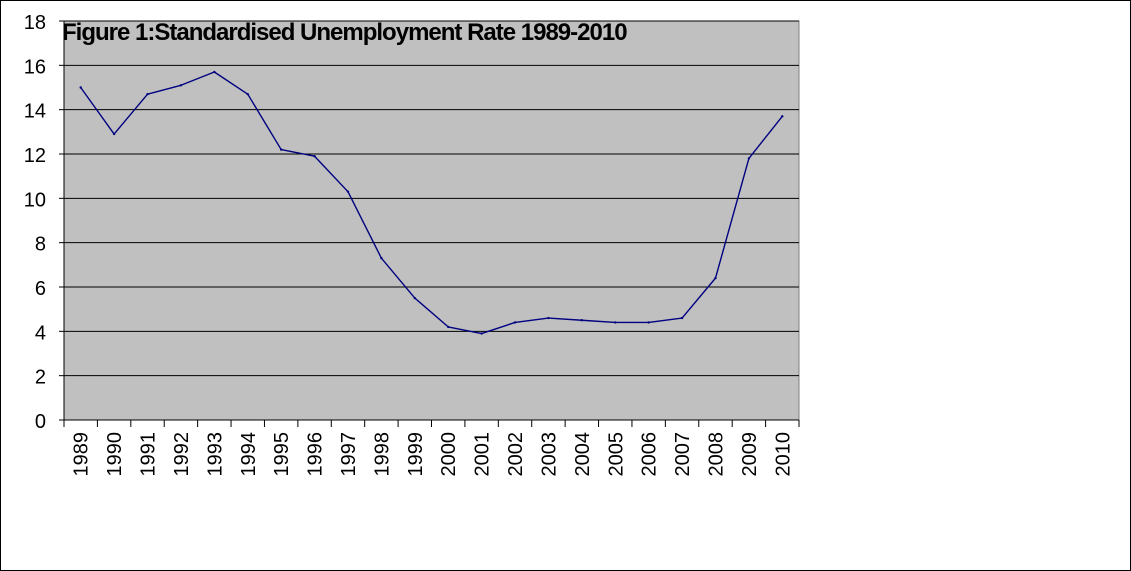 The width and height of the screenshot is (1131, 571). What do you see at coordinates (483, 454) in the screenshot?
I see `x-tick-label: 2001` at bounding box center [483, 454].